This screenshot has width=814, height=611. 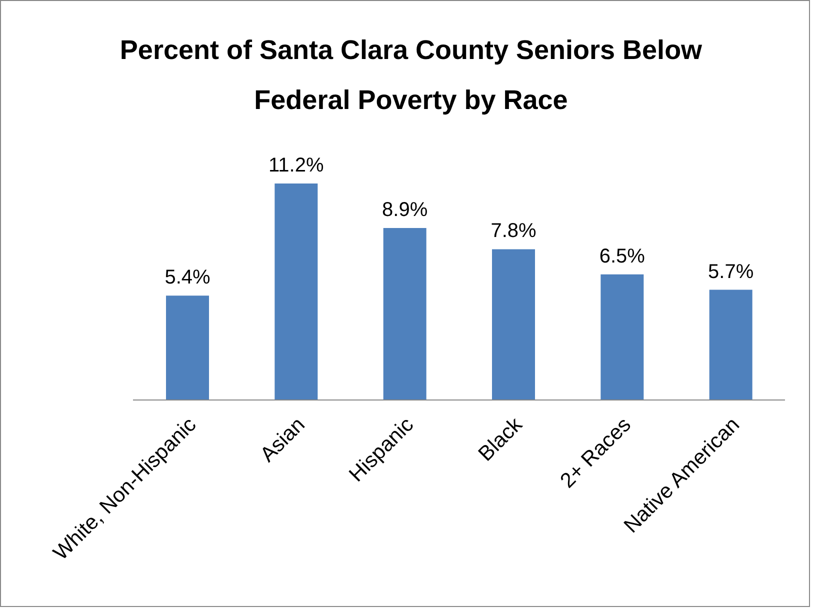 What do you see at coordinates (513, 231) in the screenshot?
I see `data-label: 7.8%` at bounding box center [513, 231].